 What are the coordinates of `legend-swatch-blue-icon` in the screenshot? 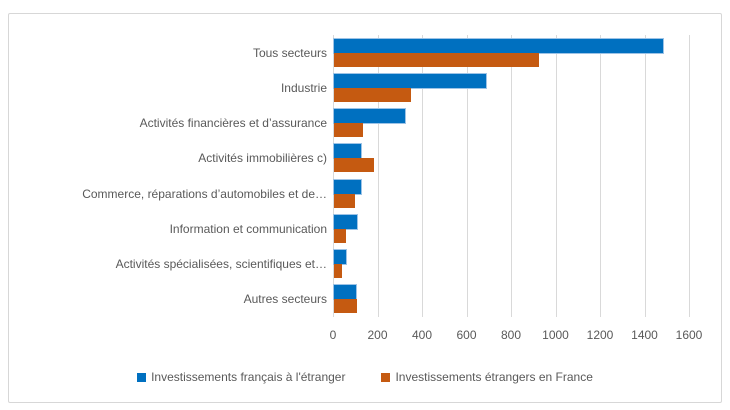 It's located at (142, 377).